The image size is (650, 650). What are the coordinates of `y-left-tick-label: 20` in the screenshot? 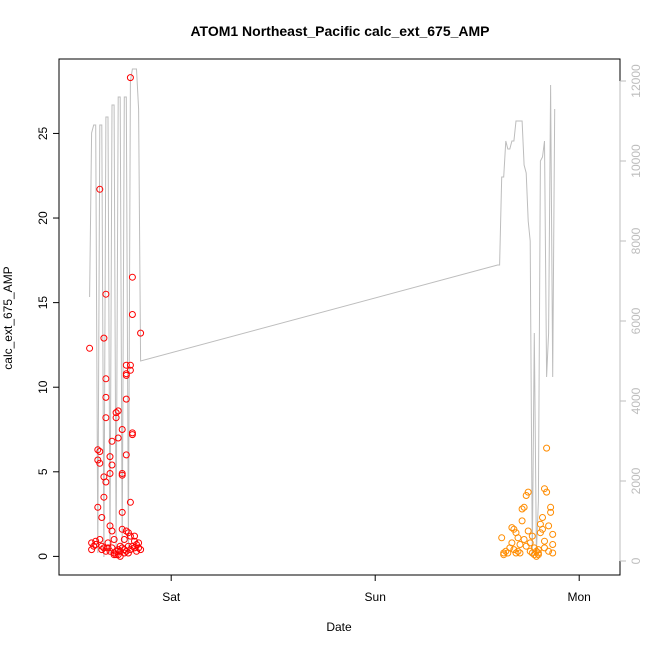 It's located at (43, 218).